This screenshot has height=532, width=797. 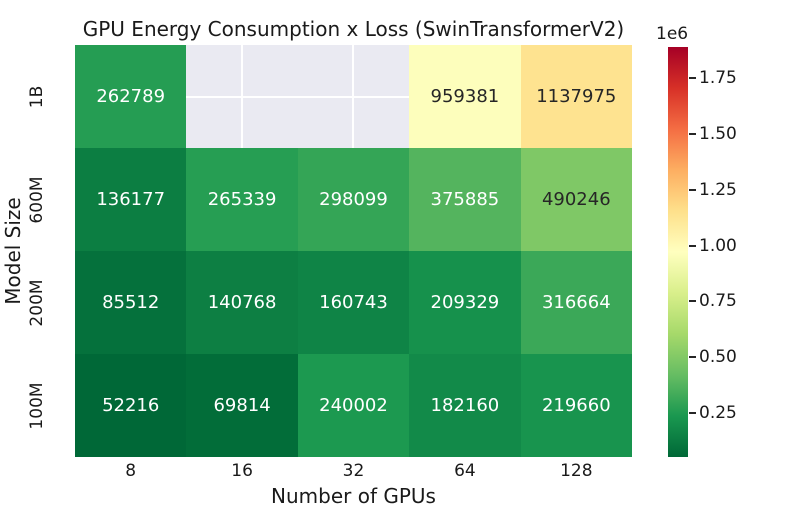 I want to click on cell-value: 209329, so click(x=465, y=302).